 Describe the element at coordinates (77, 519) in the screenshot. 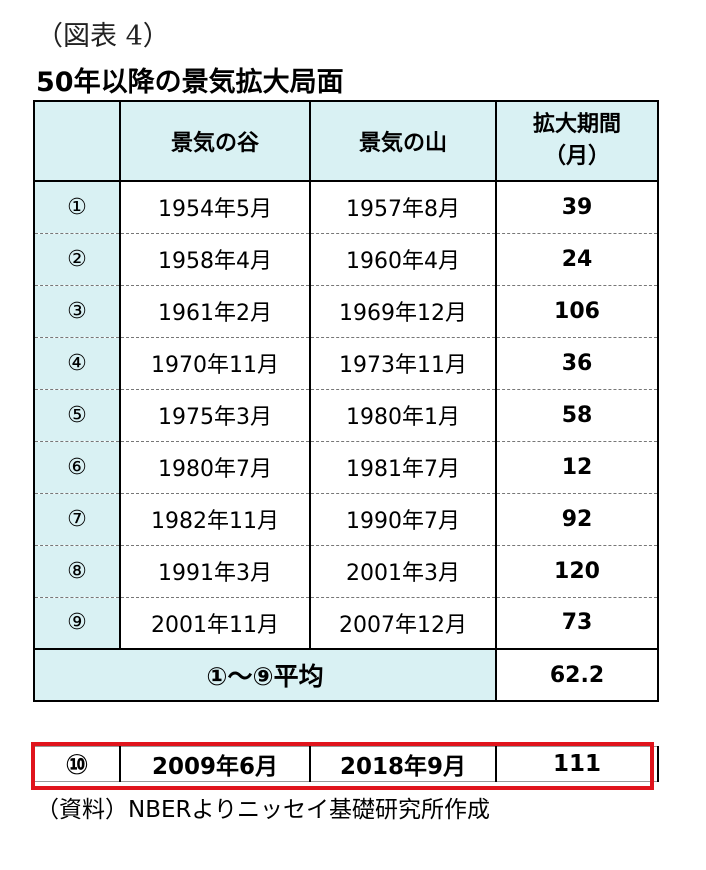

I see `row-index: ⑦` at that location.